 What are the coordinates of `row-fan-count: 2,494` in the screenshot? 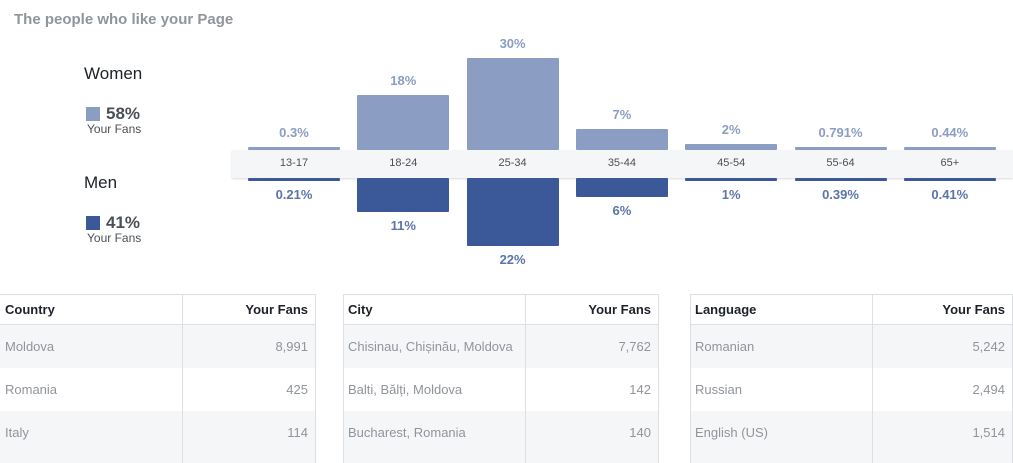 It's located at (988, 389).